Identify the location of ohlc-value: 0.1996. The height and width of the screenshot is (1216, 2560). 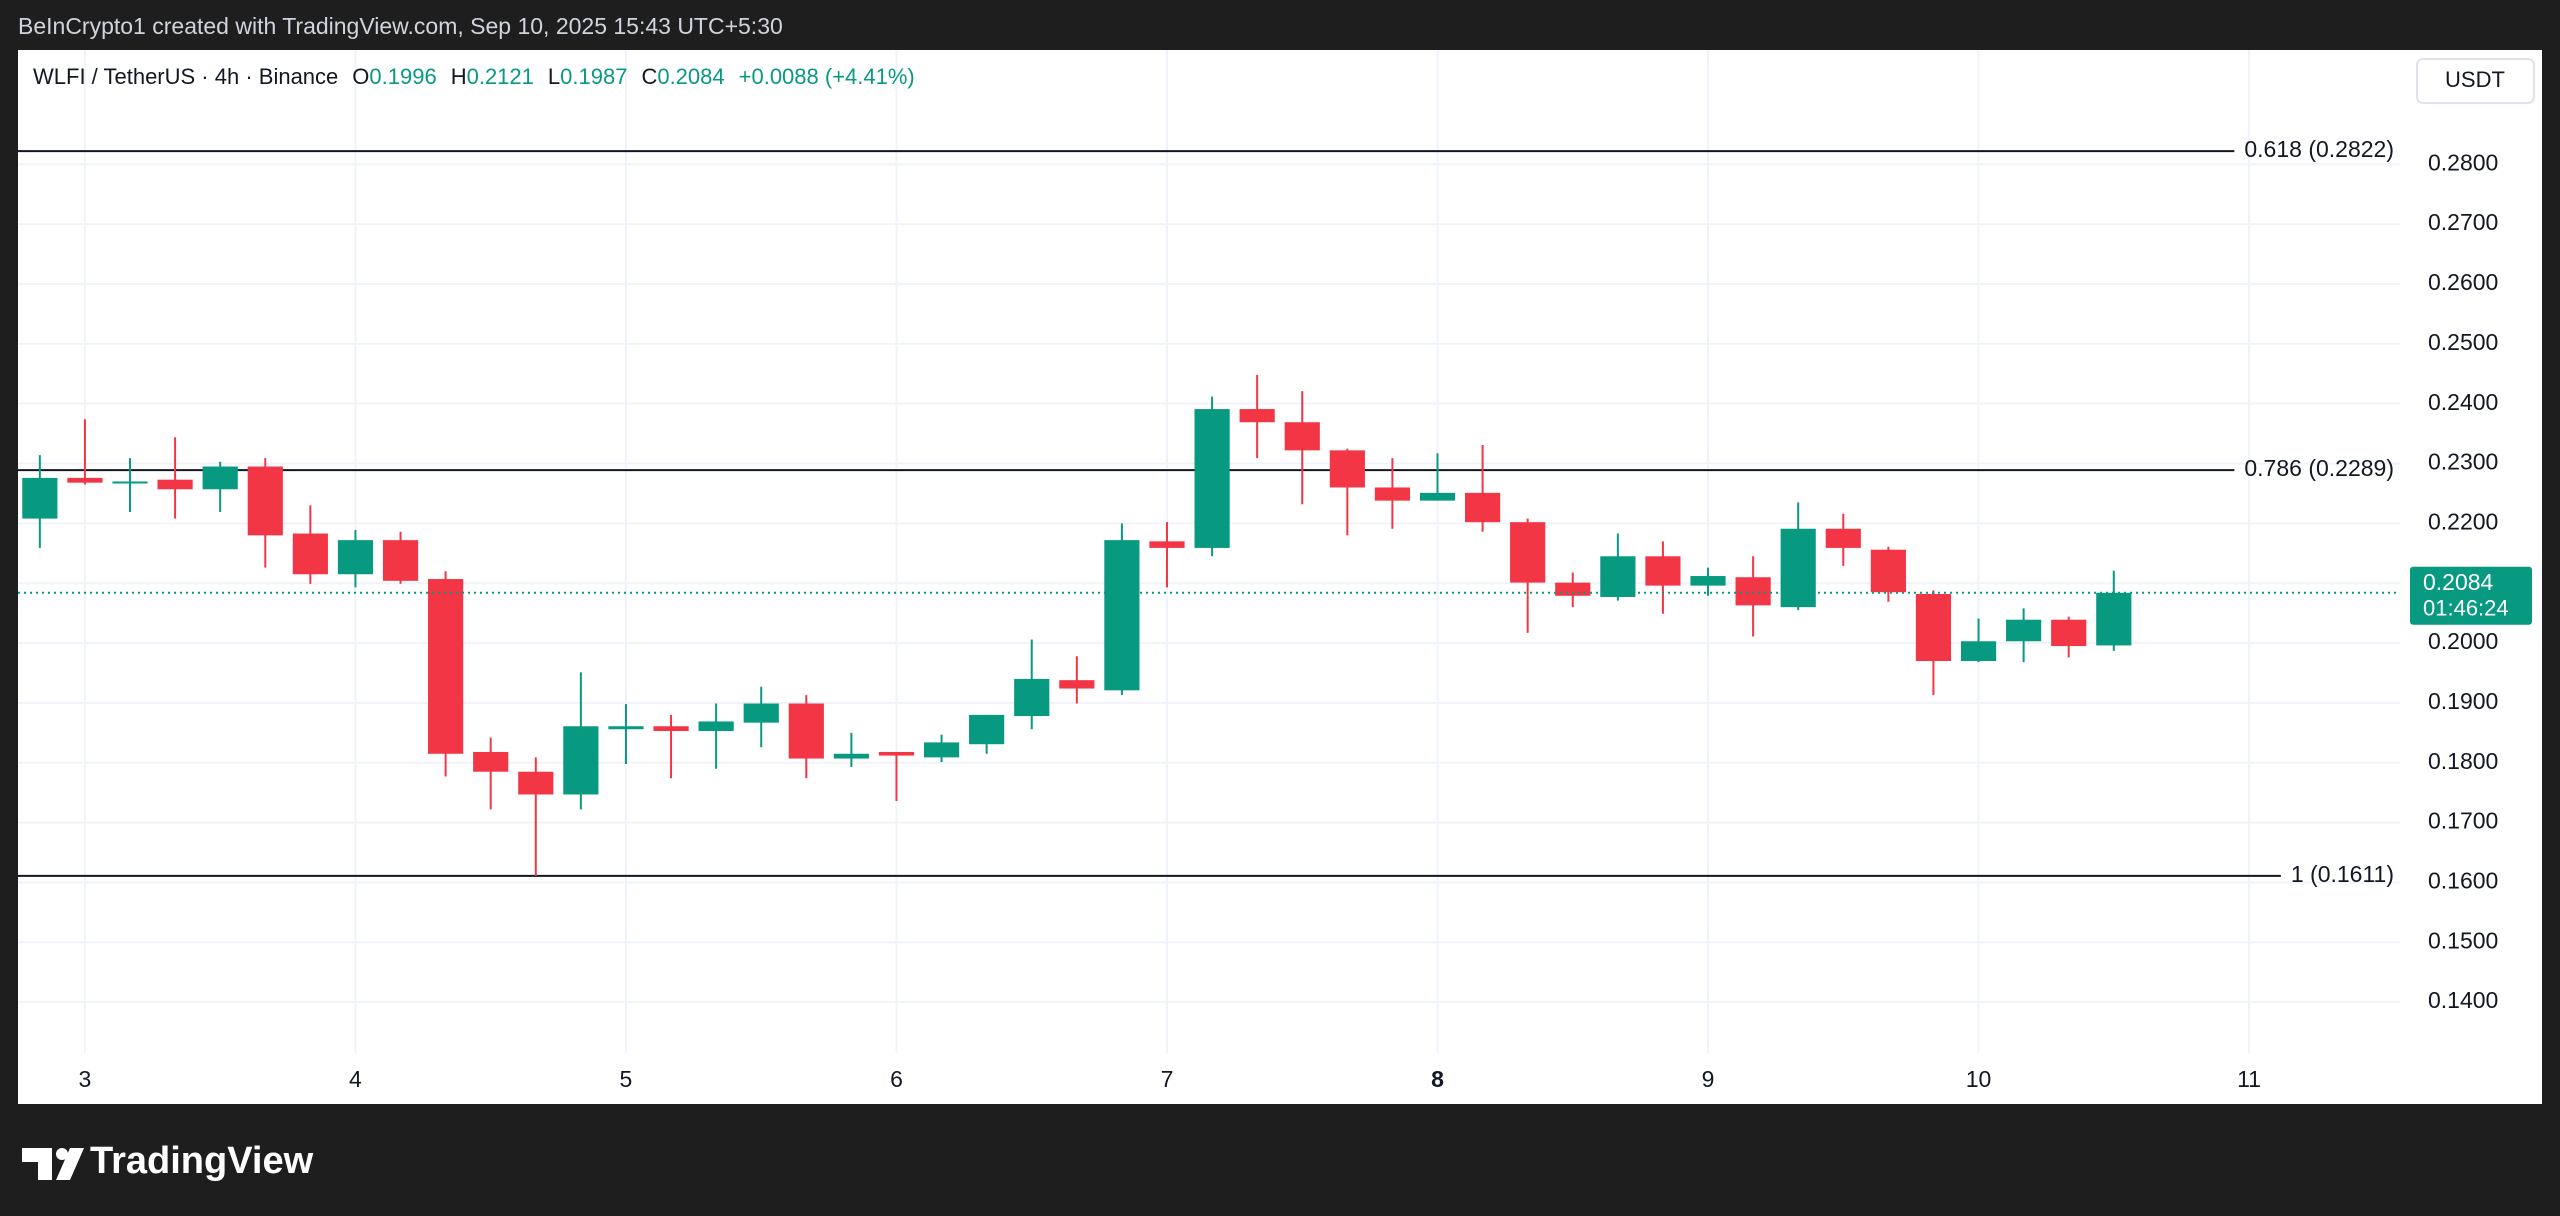
(402, 76).